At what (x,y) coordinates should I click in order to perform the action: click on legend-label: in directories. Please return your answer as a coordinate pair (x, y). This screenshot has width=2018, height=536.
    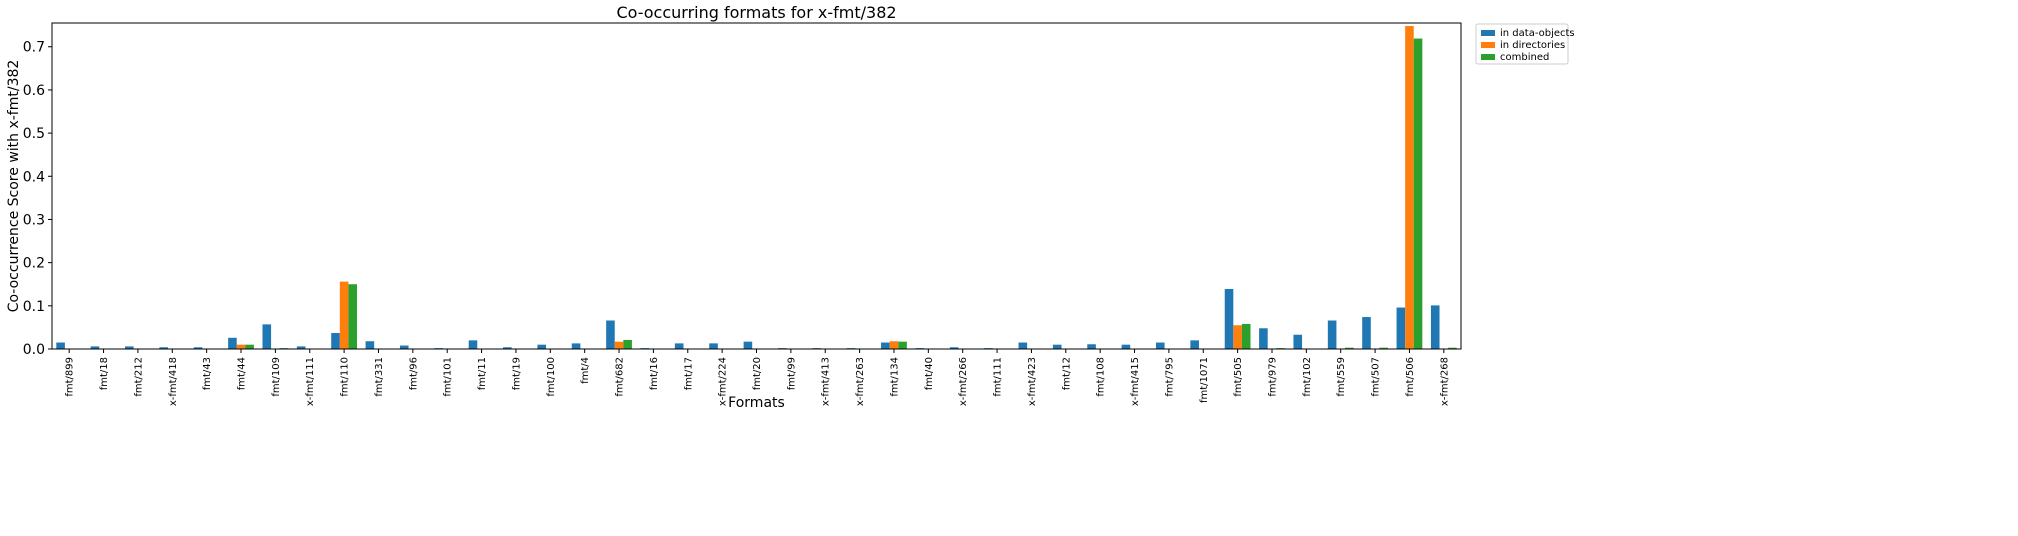
    Looking at the image, I should click on (1532, 45).